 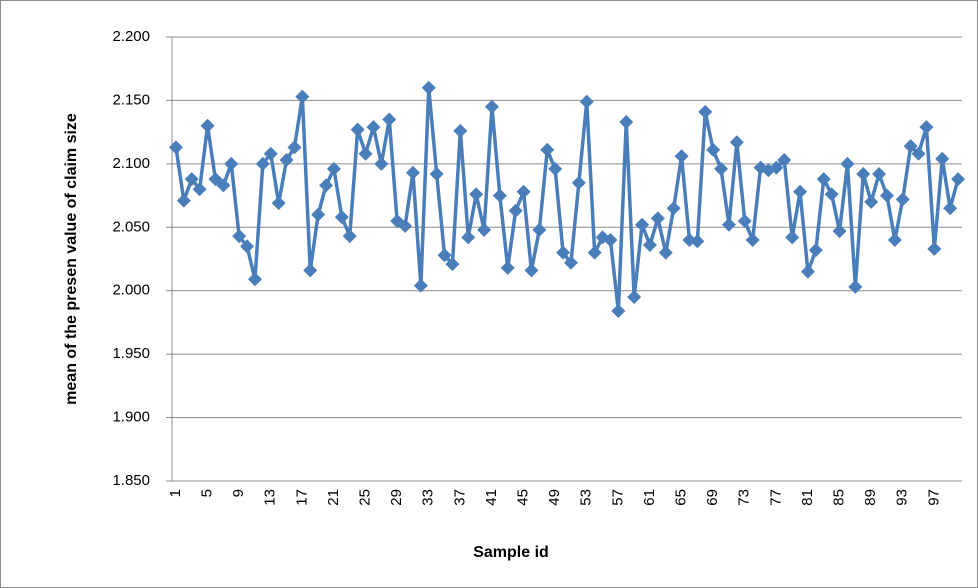 What do you see at coordinates (131, 417) in the screenshot?
I see `y-tick-label: 1.900` at bounding box center [131, 417].